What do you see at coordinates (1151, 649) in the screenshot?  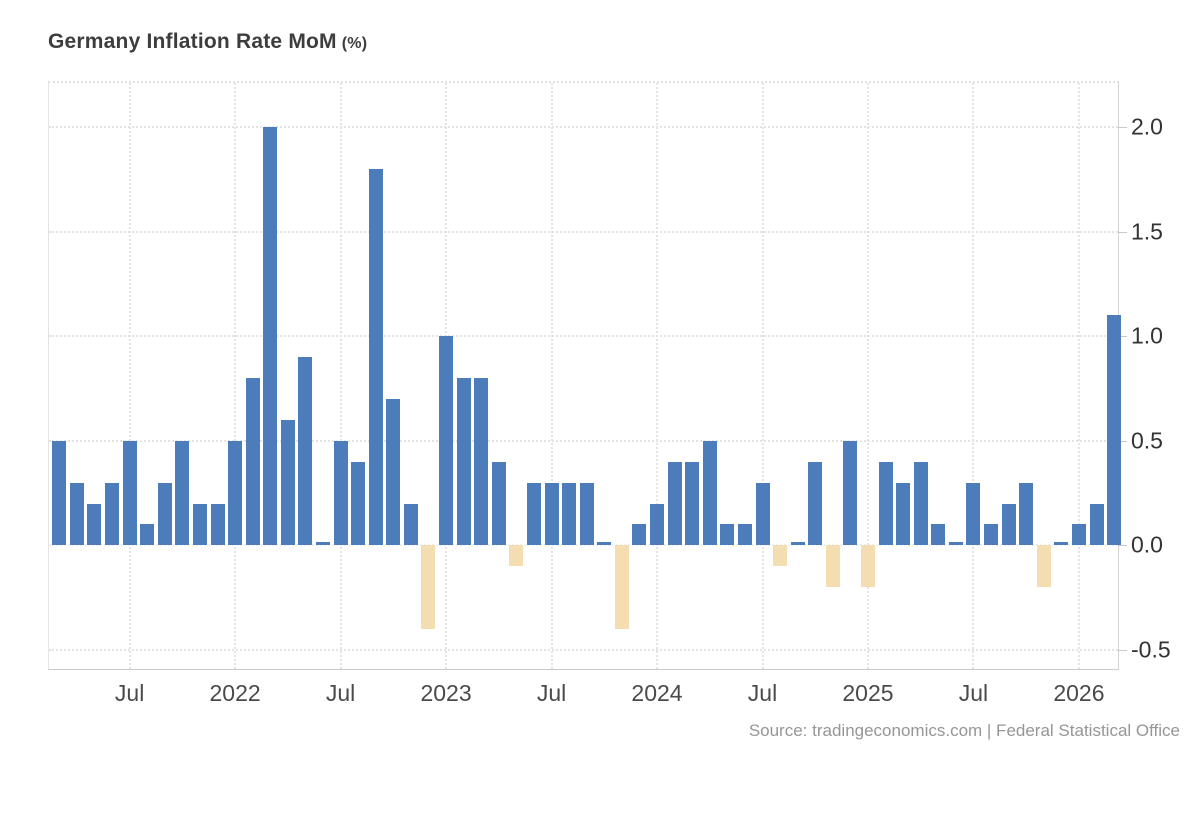 I see `y-tick-label: -0.5` at bounding box center [1151, 649].